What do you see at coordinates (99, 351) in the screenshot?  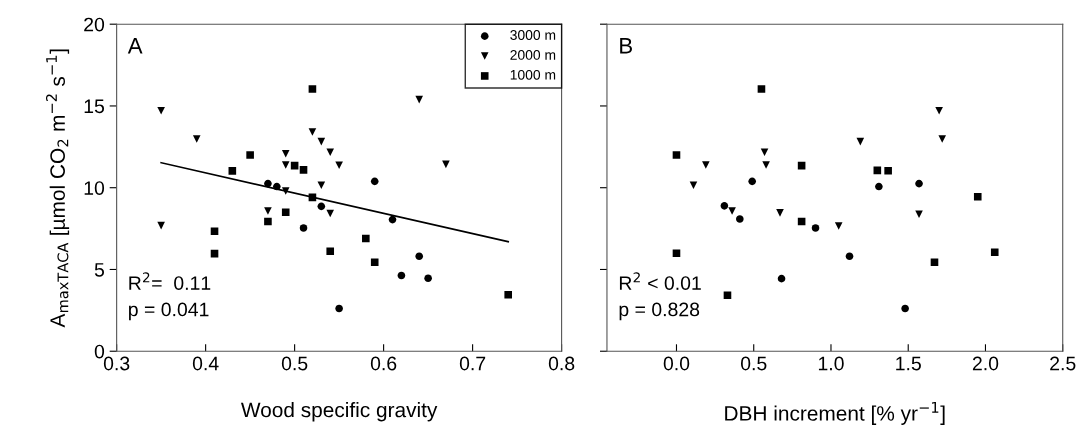 I see `y-tick-label: 0` at bounding box center [99, 351].